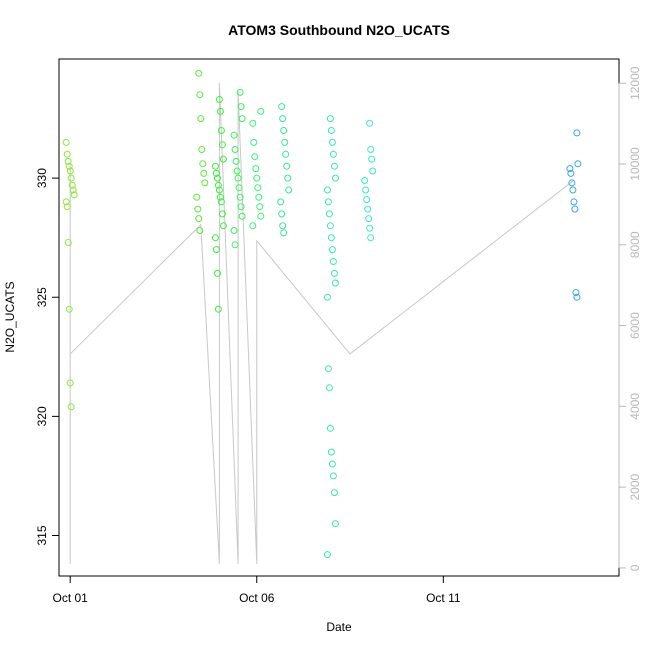  I want to click on x-axis-label: Date, so click(339, 627).